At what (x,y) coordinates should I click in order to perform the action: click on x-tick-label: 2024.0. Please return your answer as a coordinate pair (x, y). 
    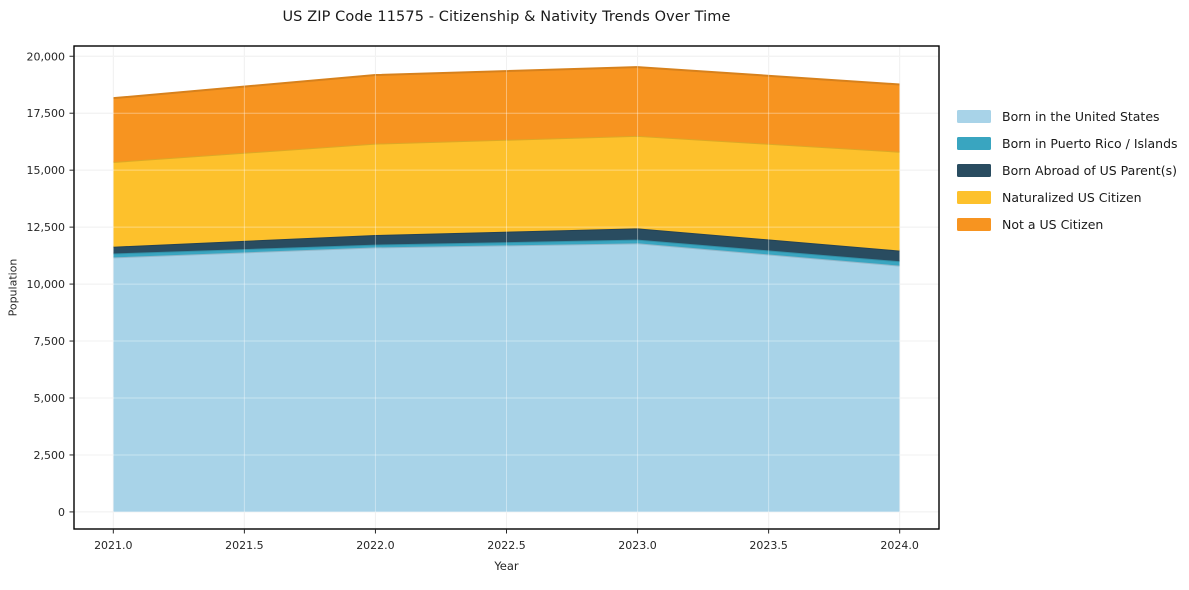
    Looking at the image, I should click on (899, 545).